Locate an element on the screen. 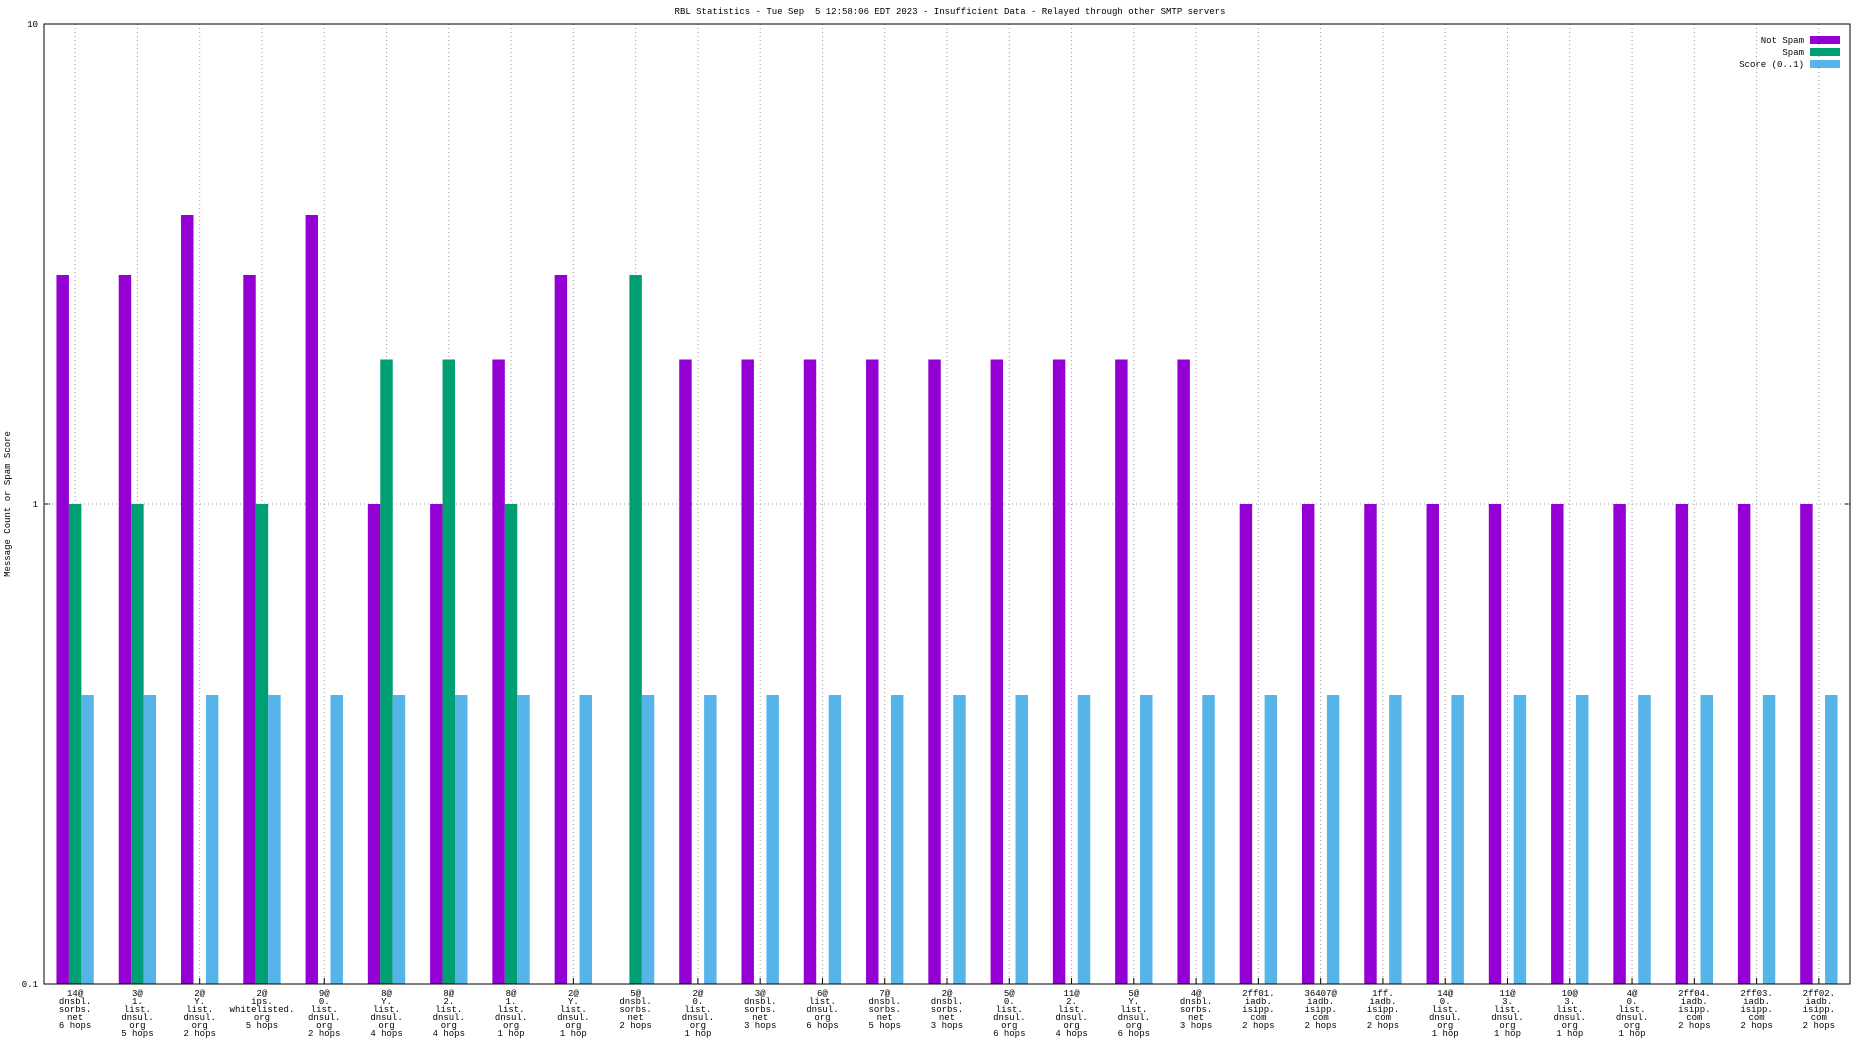 Image resolution: width=1856 pixels, height=1044 pixels. x-tick-label: 2@ 0. list. dnsul. org 1 hop is located at coordinates (698, 1014).